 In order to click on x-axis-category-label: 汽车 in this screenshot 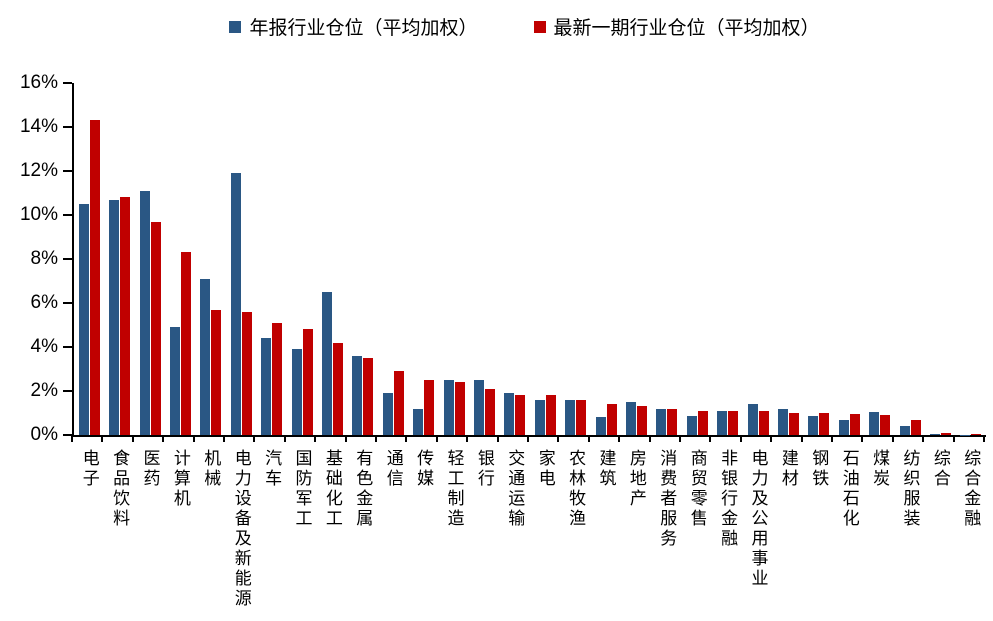, I will do `click(271, 469)`.